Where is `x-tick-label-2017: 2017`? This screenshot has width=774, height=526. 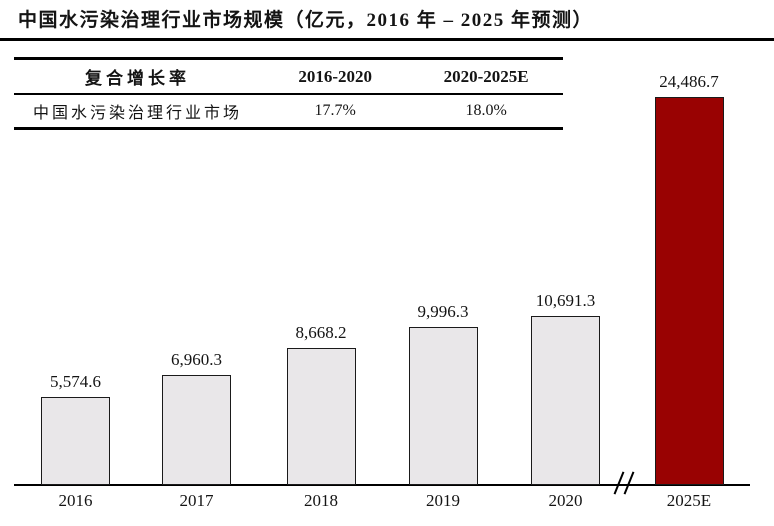 x-tick-label-2017: 2017 is located at coordinates (196, 500).